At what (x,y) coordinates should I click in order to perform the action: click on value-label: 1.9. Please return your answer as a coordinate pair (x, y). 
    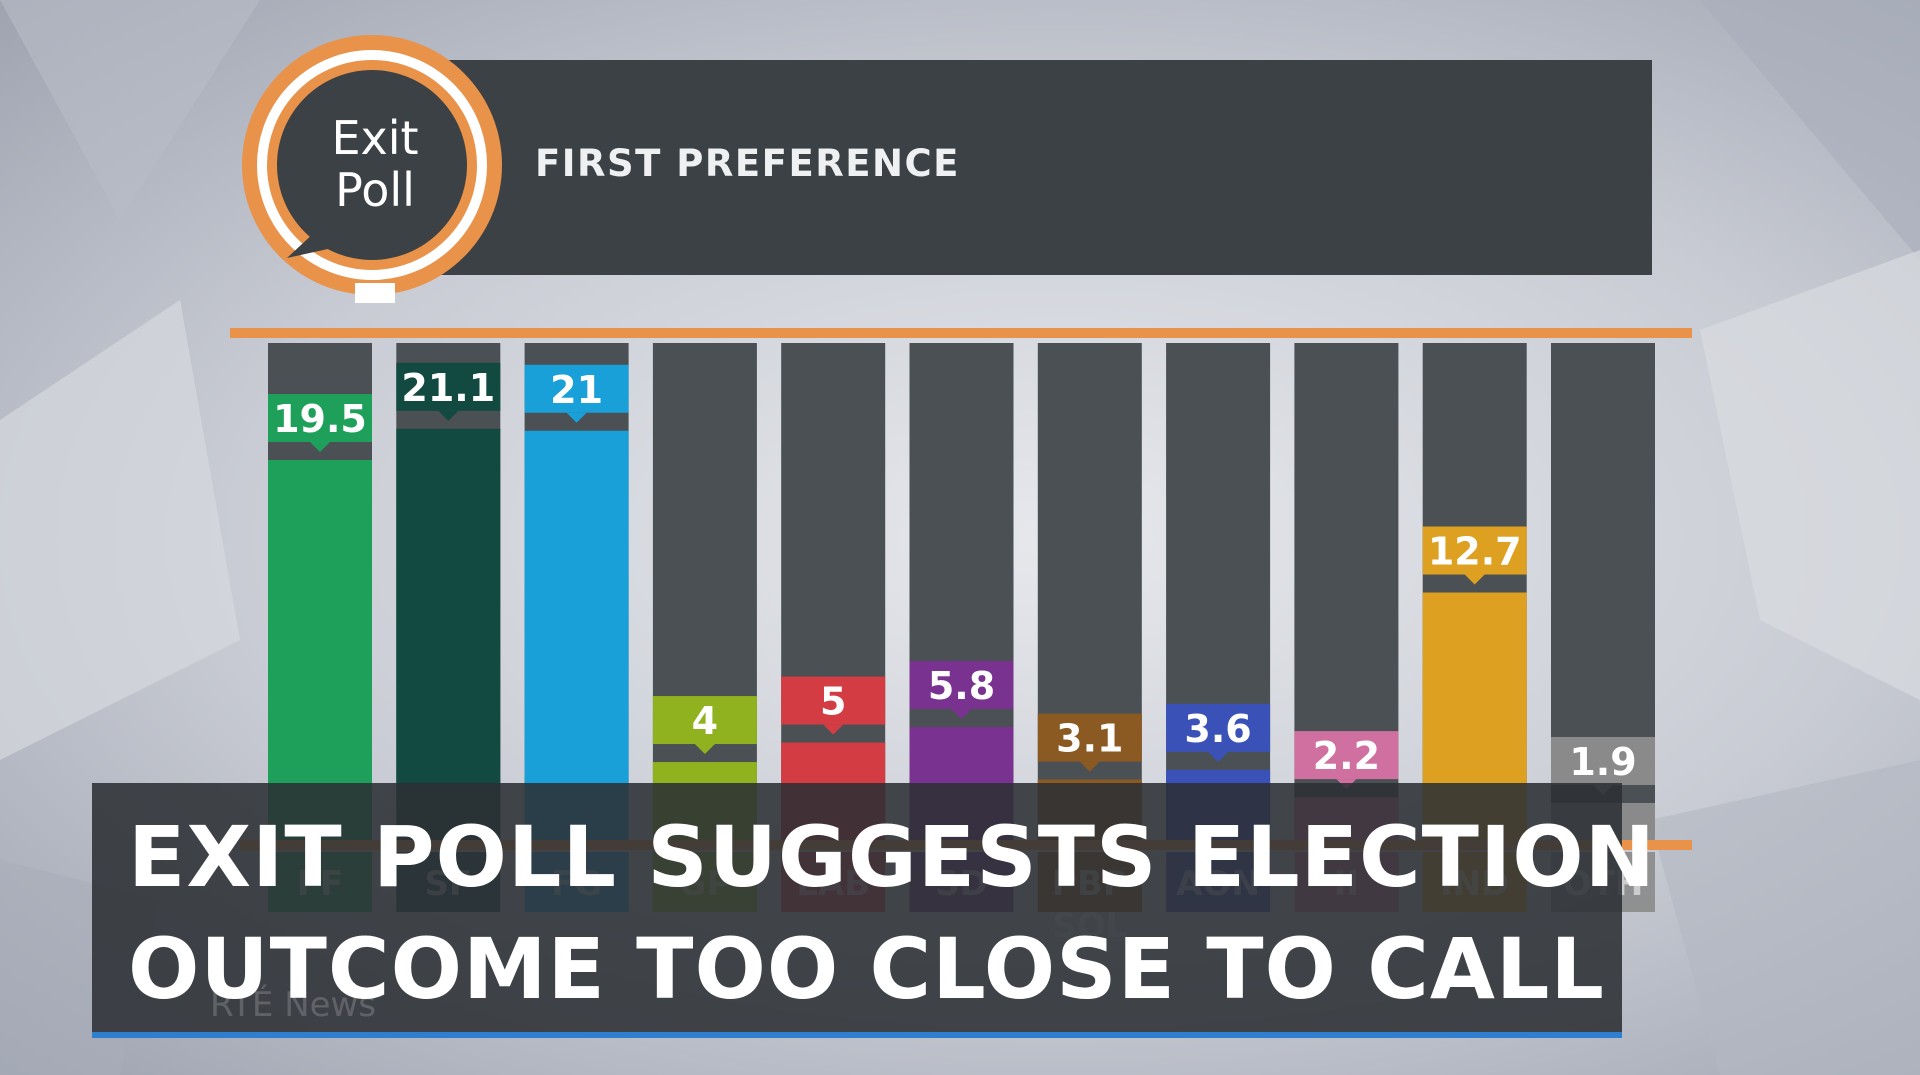
    Looking at the image, I should click on (1602, 762).